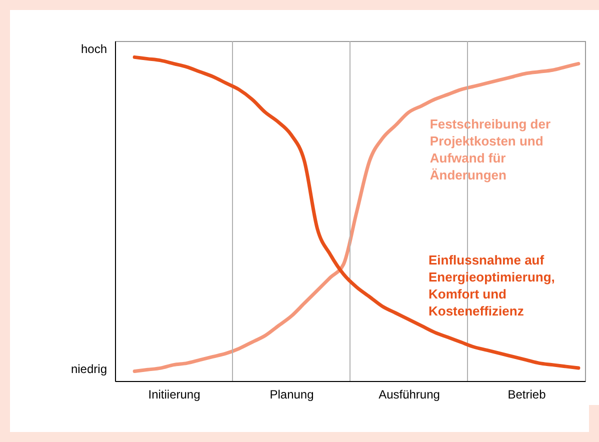  What do you see at coordinates (491, 285) in the screenshot?
I see `series-label: Einflussnahme auf Energieoptimierung, Komfort und Kosteneffizienz` at bounding box center [491, 285].